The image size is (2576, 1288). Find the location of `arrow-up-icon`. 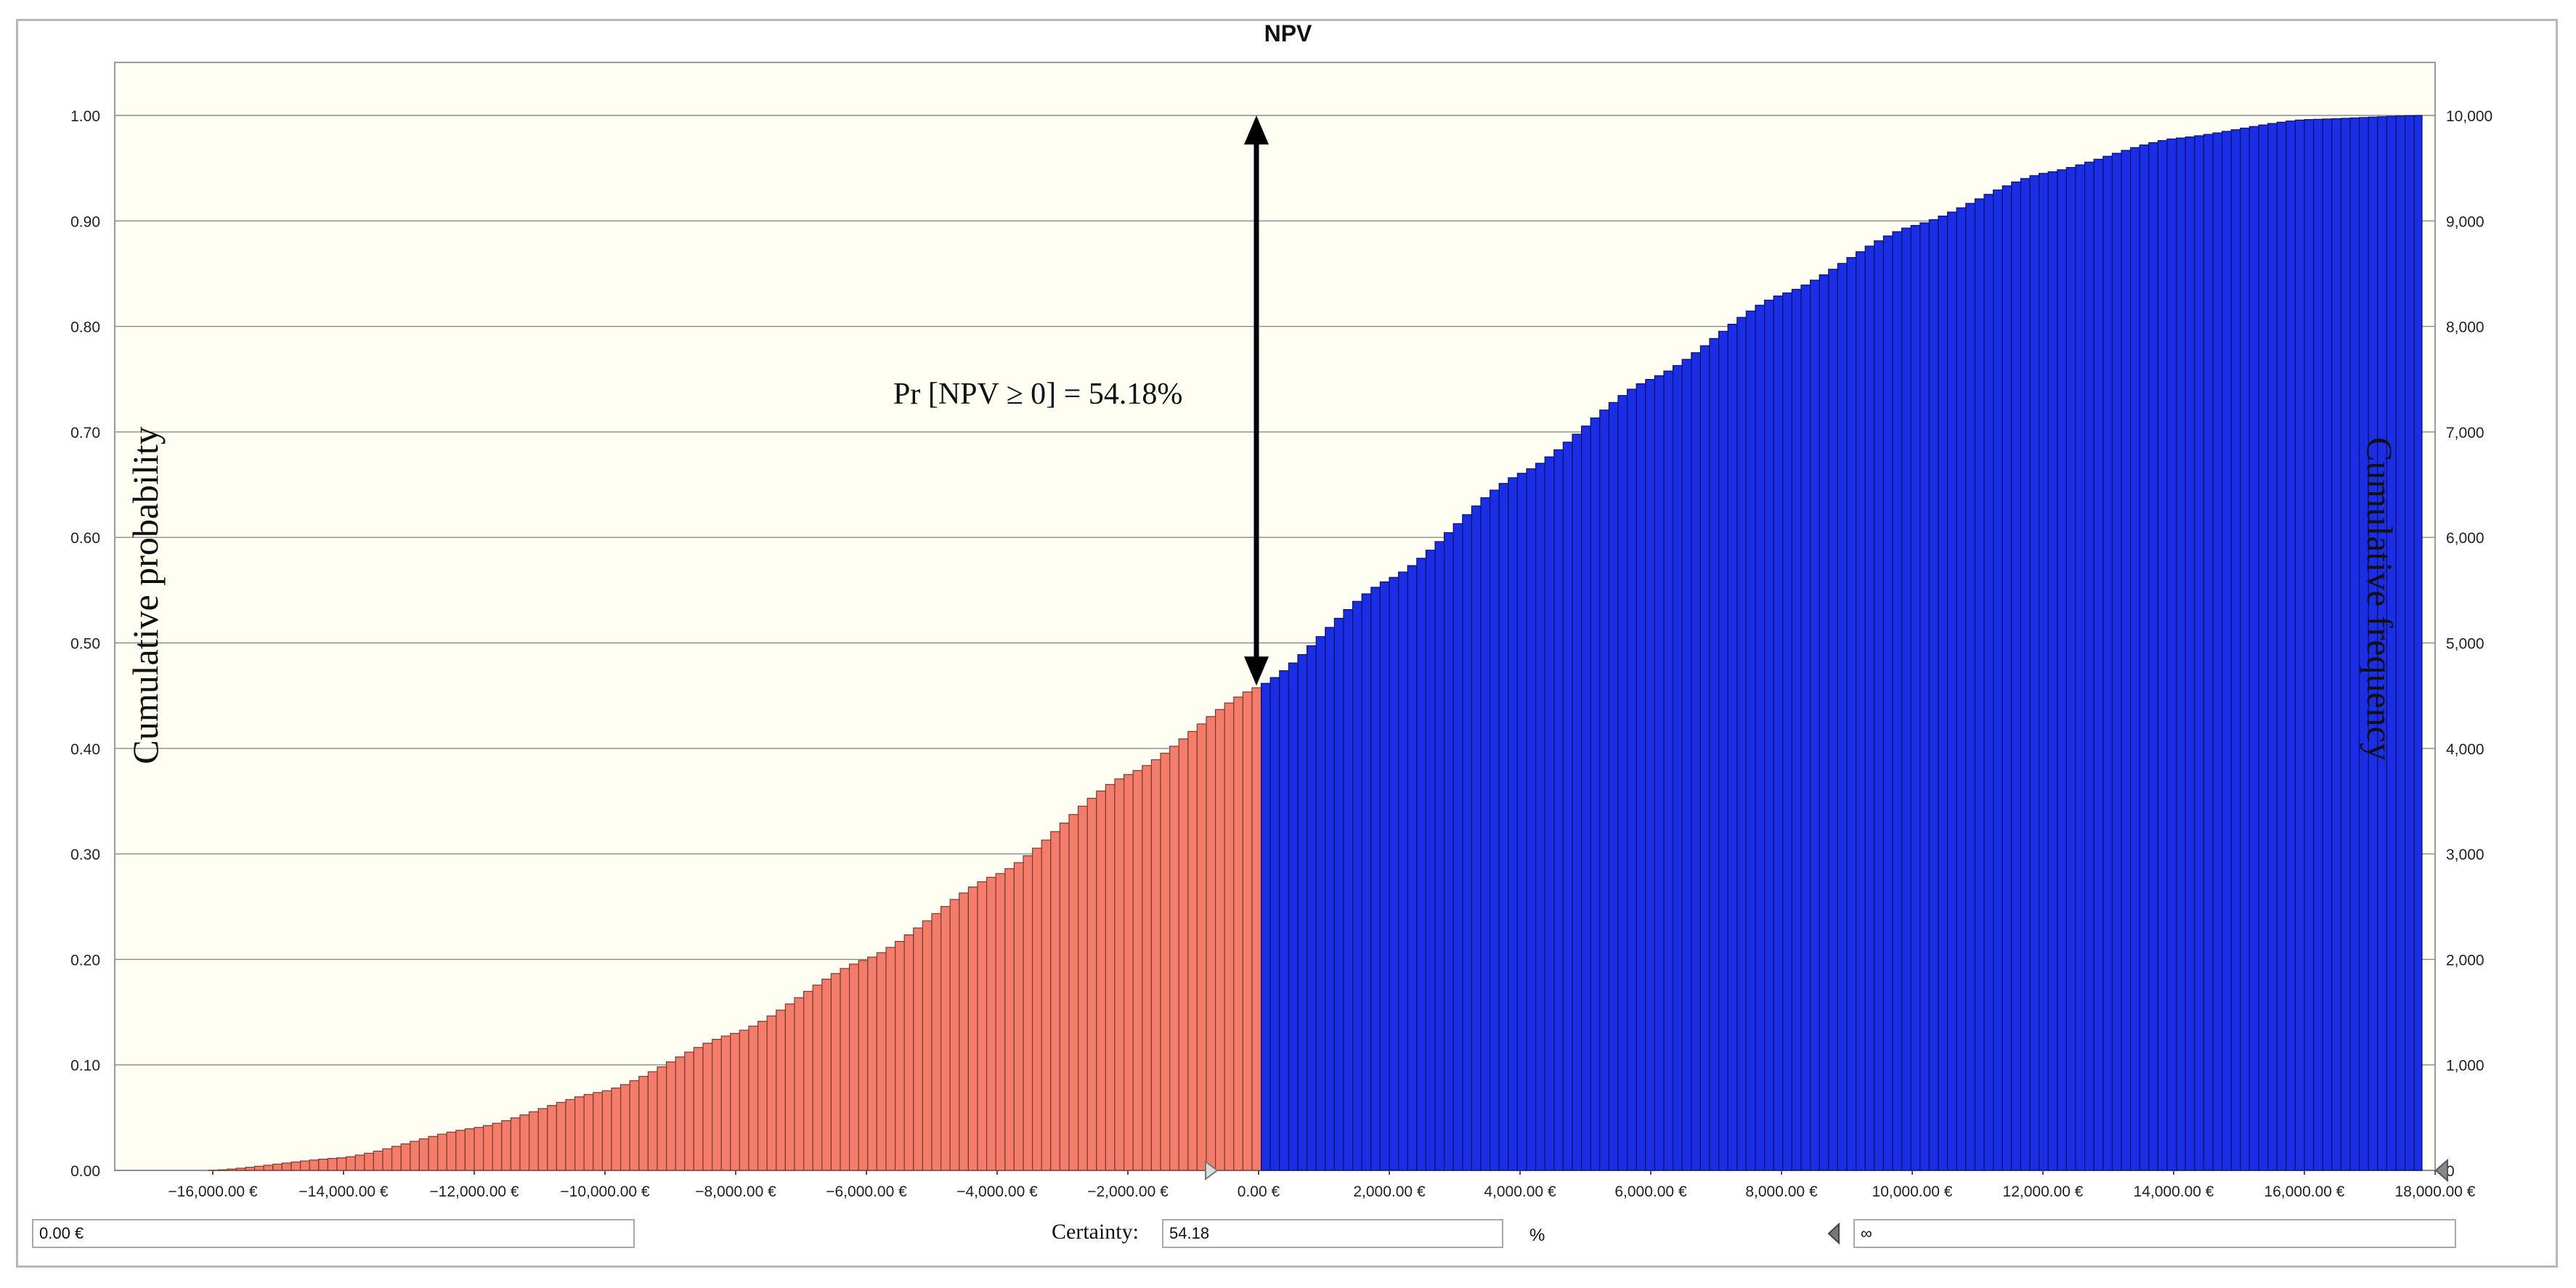

arrow-up-icon is located at coordinates (1256, 129).